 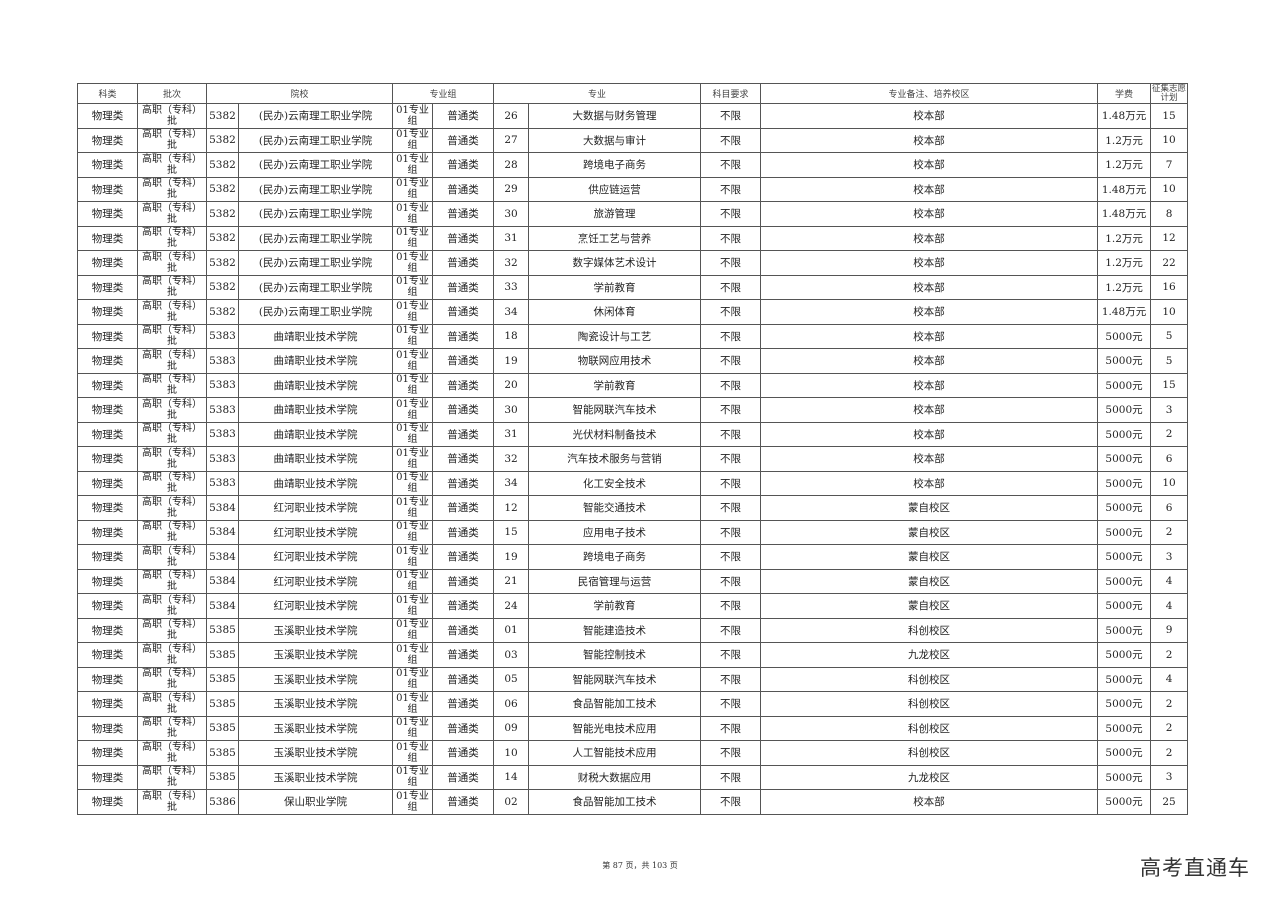 What do you see at coordinates (615, 116) in the screenshot?
I see `cell-major-name: 大数据与财务管理` at bounding box center [615, 116].